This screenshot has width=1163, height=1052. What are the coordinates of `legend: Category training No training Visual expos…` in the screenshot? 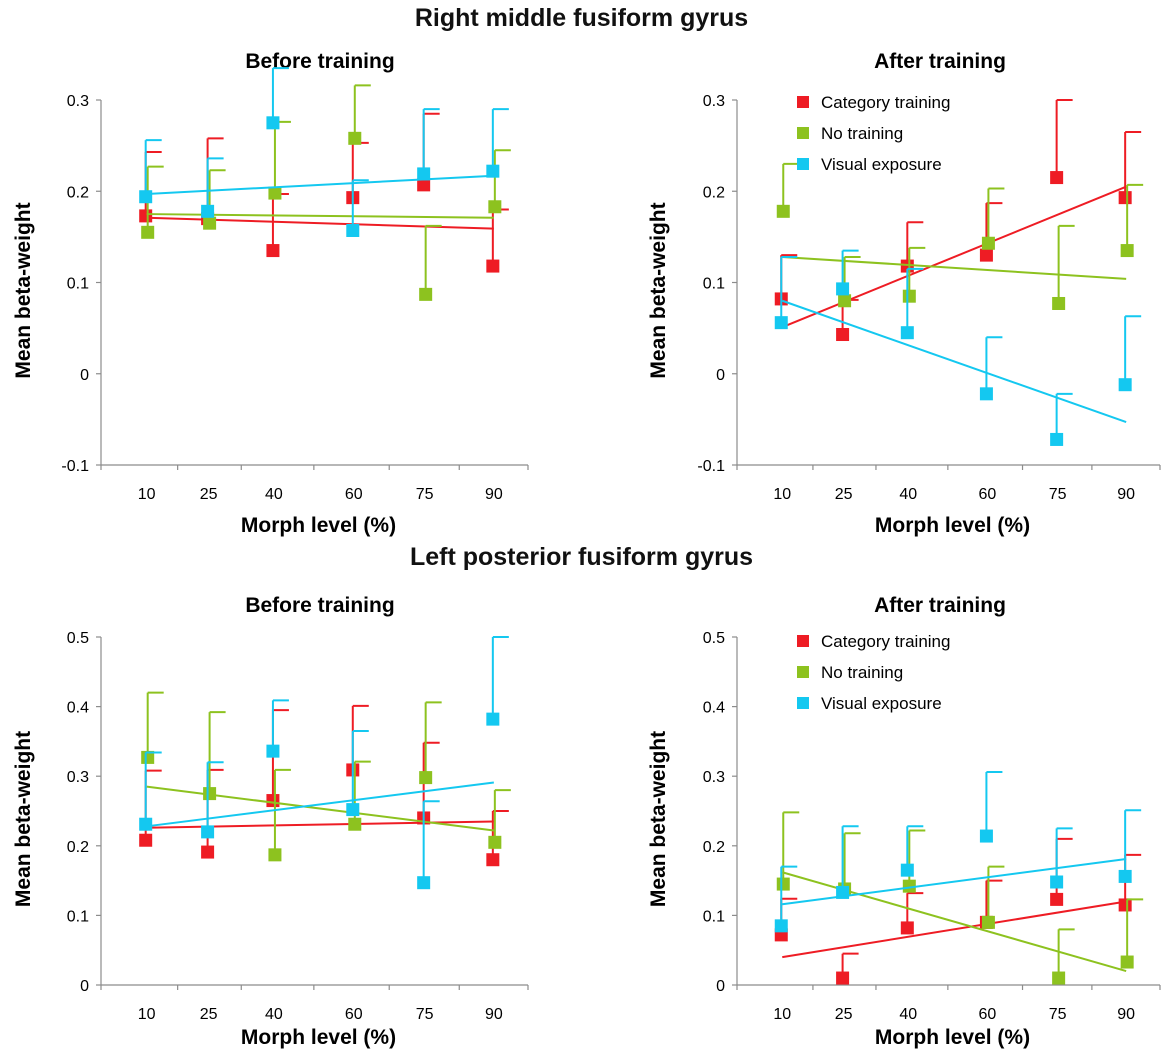 It's located at (873, 672).